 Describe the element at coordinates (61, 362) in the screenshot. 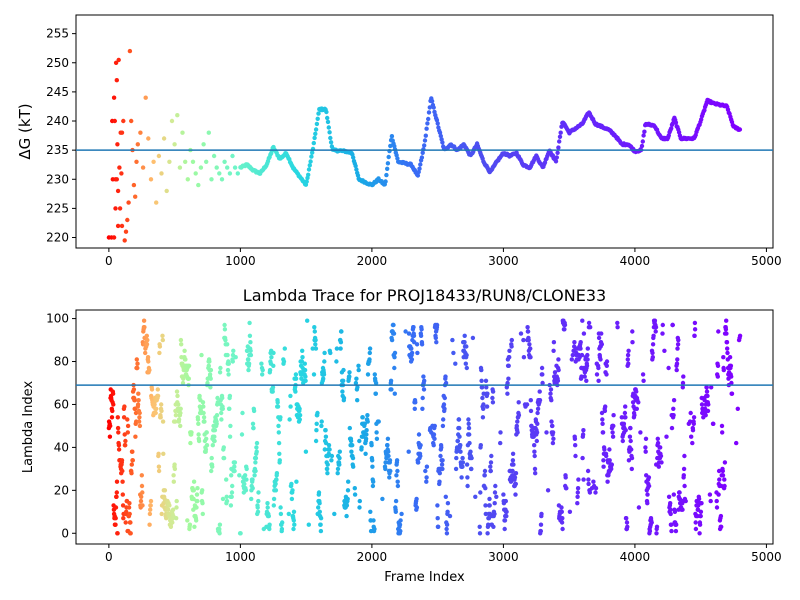

I see `lambda-y-tick-label: 80` at that location.